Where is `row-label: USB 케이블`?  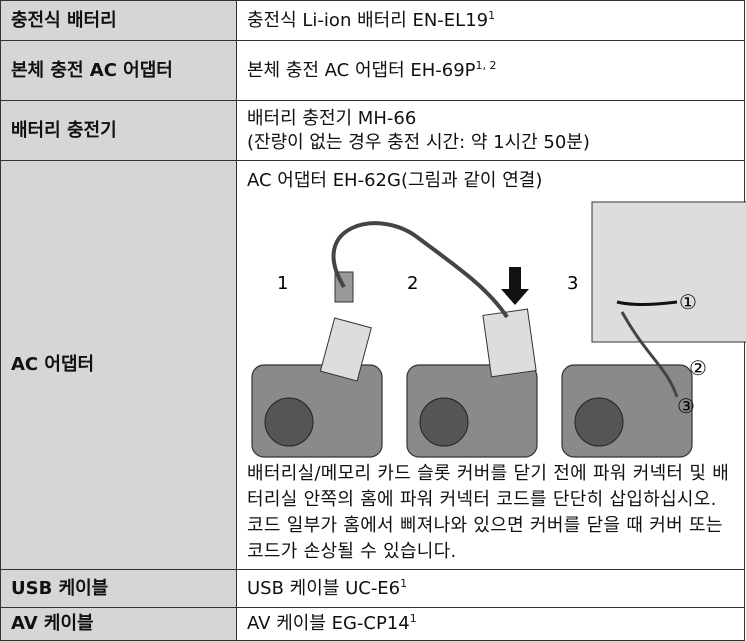 row-label: USB 케이블 is located at coordinates (118, 588).